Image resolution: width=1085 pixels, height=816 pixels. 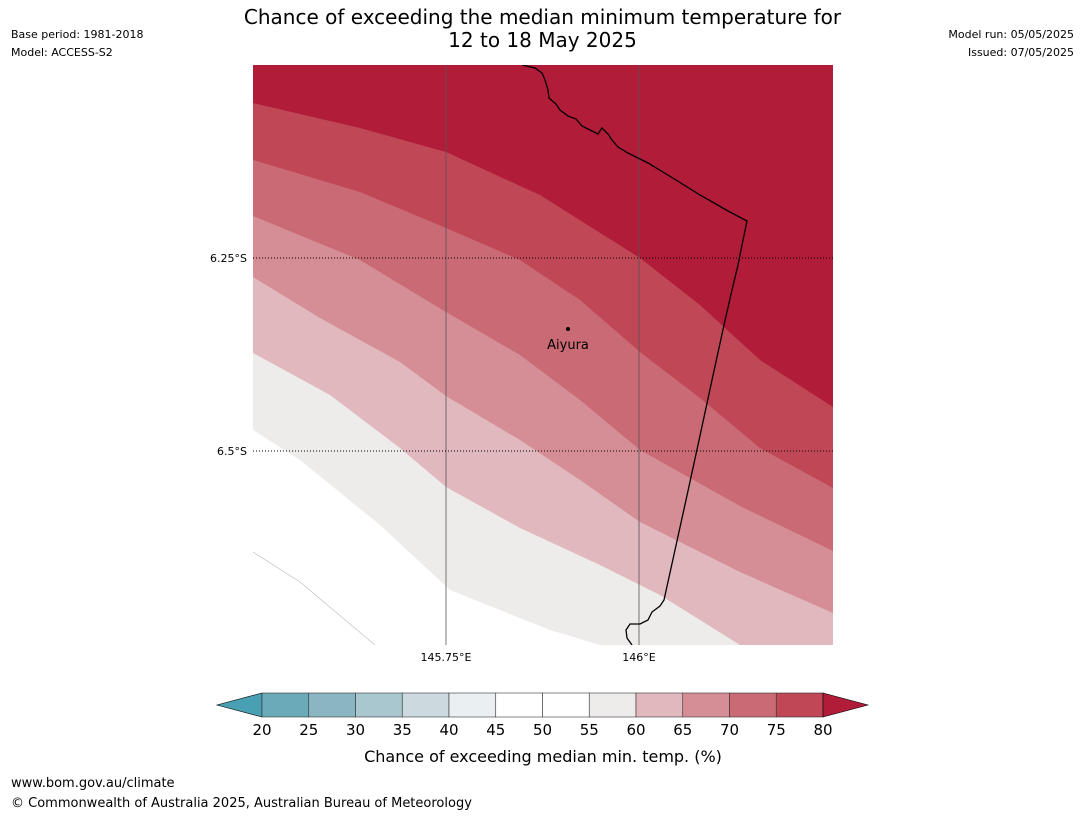 What do you see at coordinates (638, 657) in the screenshot?
I see `lon-label-146: 146°E` at bounding box center [638, 657].